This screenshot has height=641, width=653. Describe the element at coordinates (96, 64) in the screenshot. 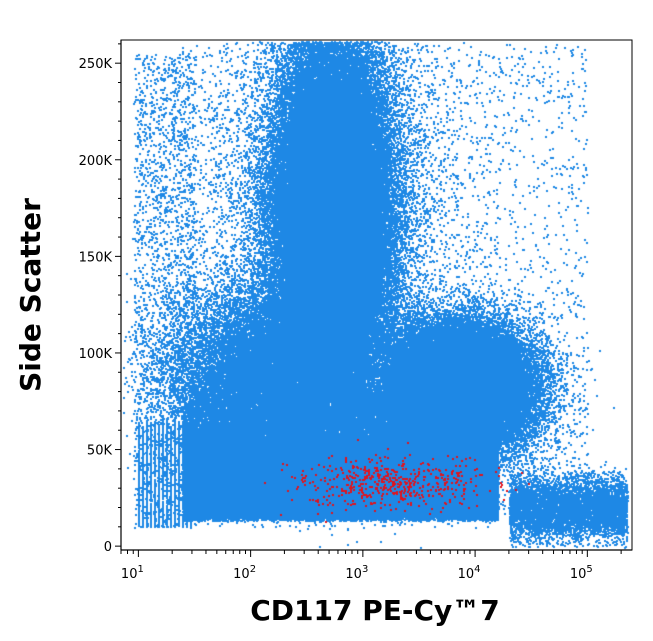

I see `y-tick-label: 250K` at that location.